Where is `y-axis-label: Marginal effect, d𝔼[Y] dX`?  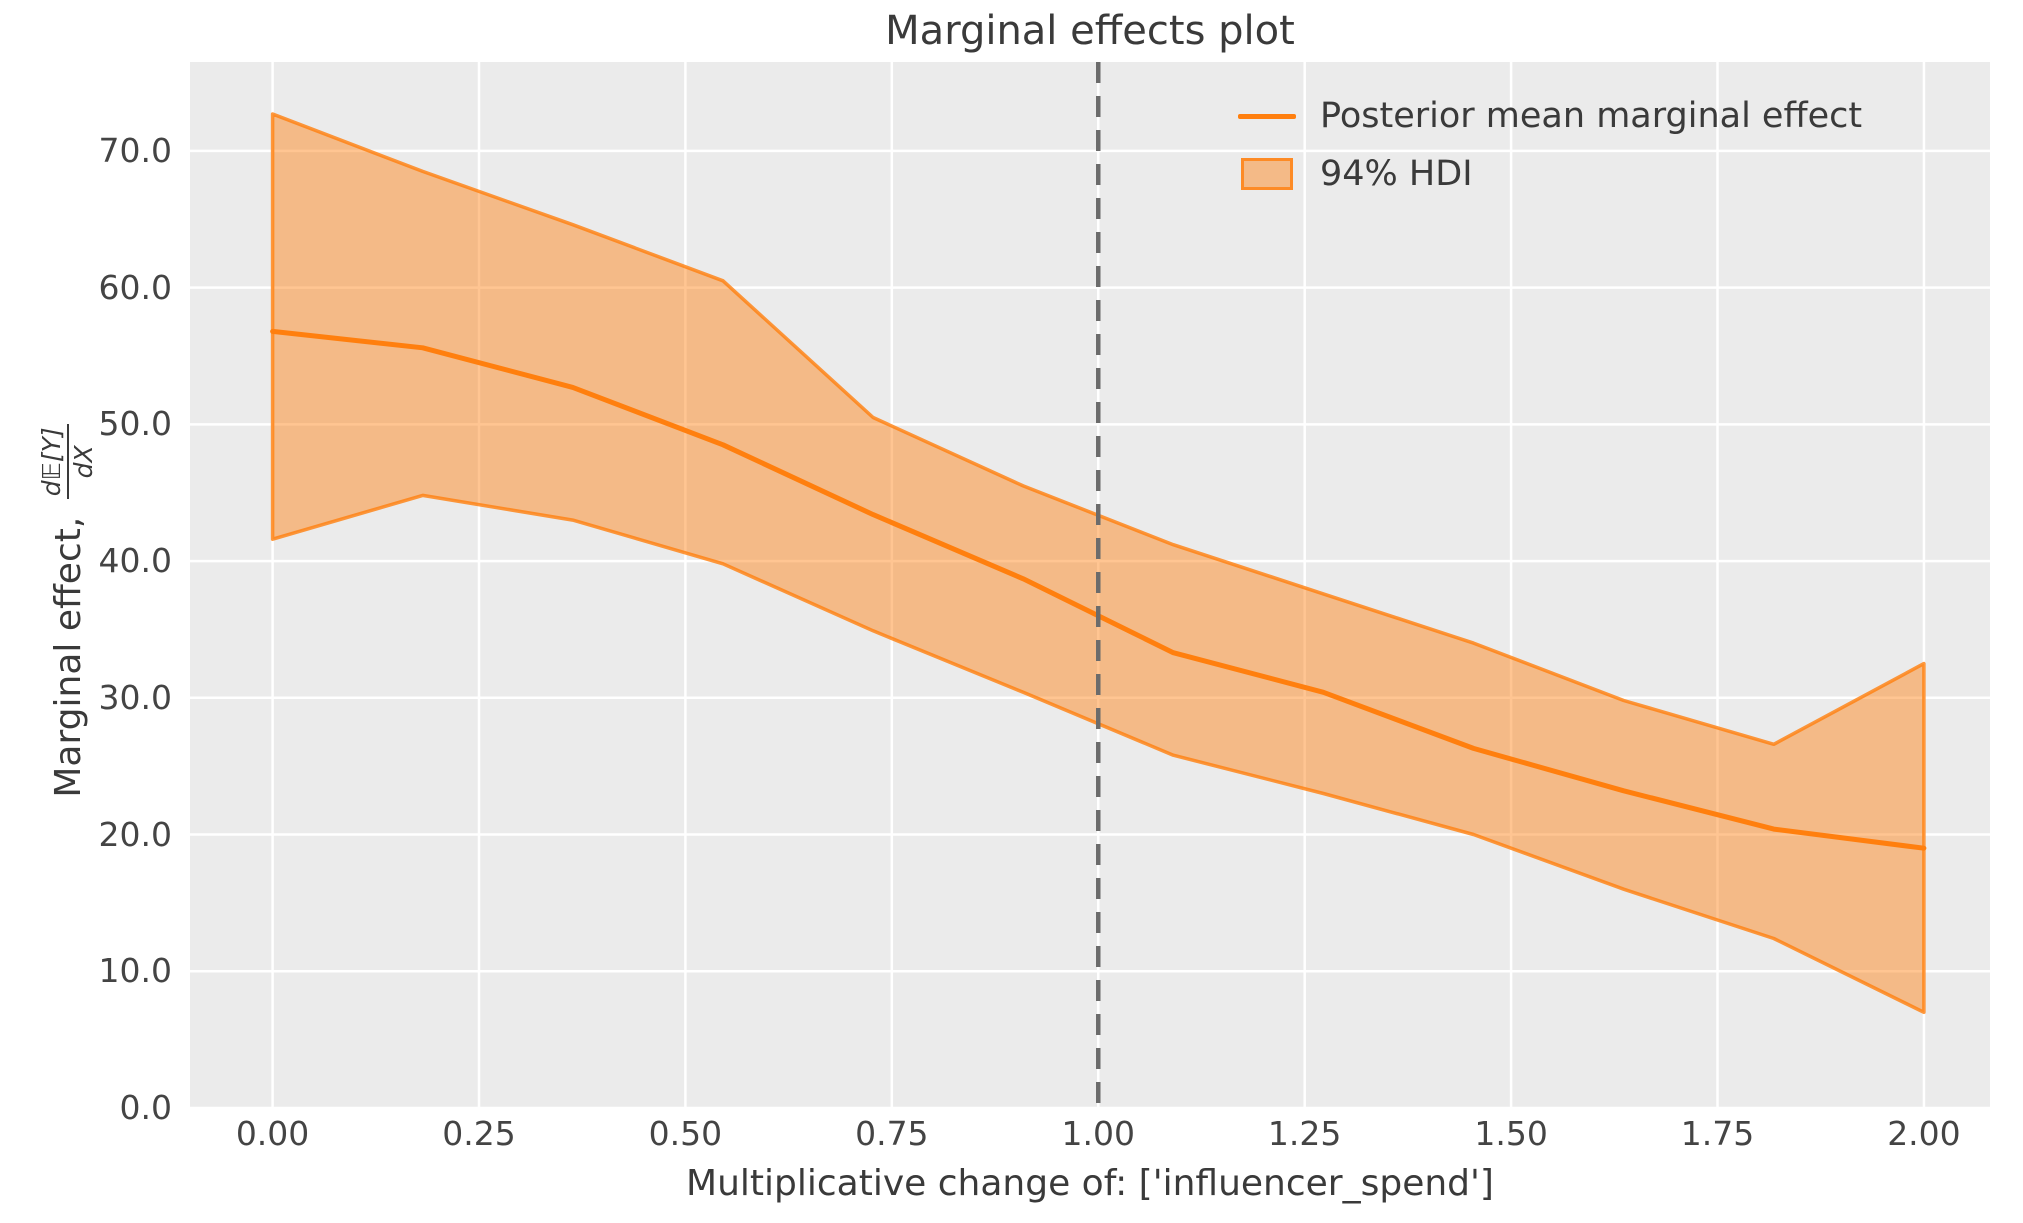
y-axis-label: Marginal effect, d𝔼[Y] dX is located at coordinates (68, 611).